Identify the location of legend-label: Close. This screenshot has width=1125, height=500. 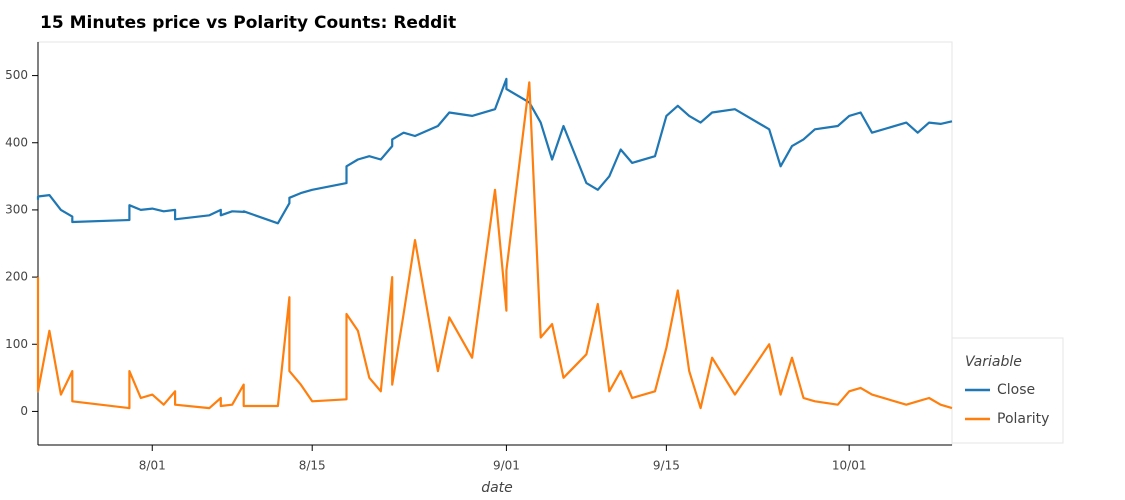
(1016, 390).